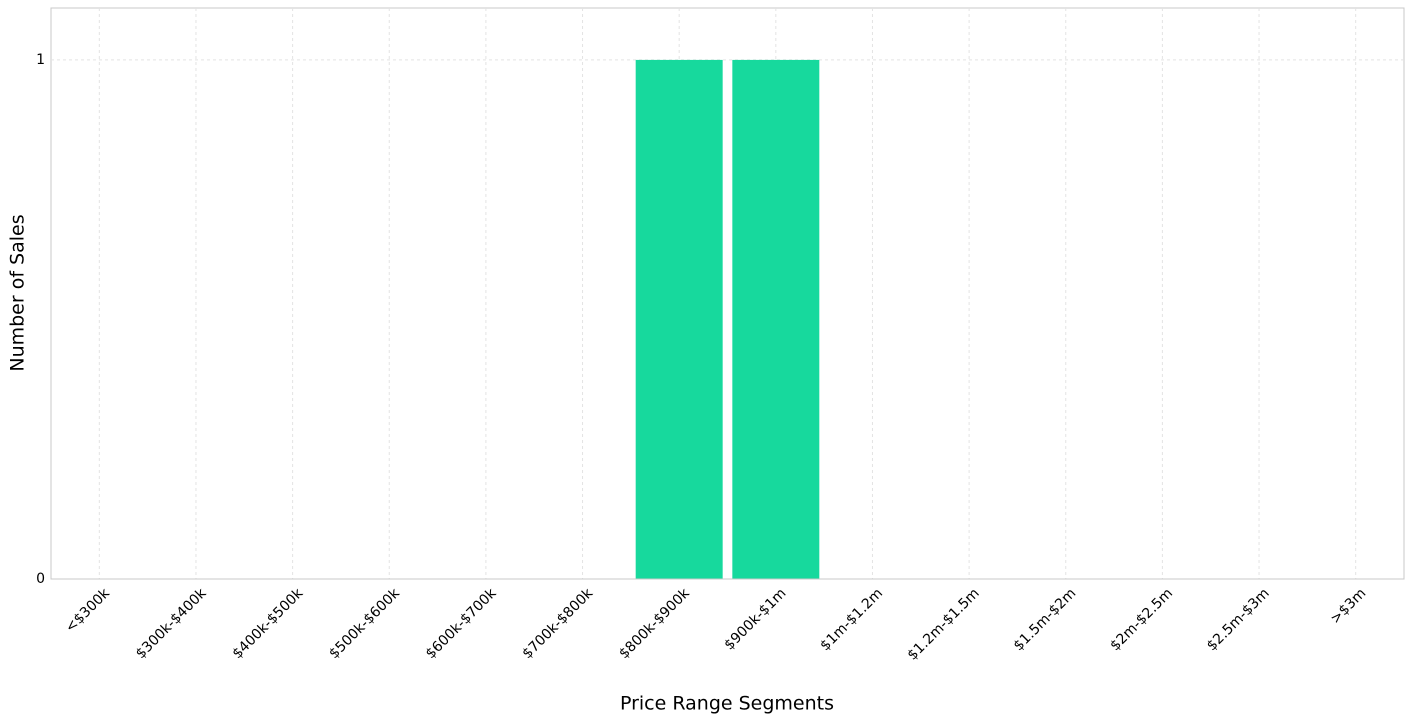  I want to click on x-tick-label: $1.5m-$2m, so click(1045, 619).